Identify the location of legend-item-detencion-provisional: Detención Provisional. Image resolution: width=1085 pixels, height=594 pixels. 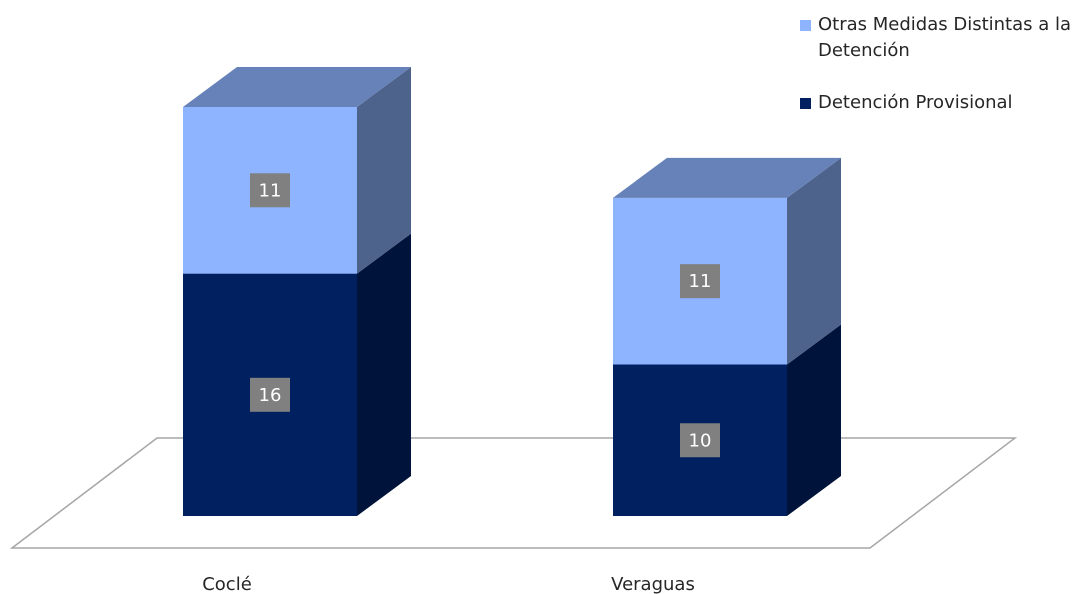
(942, 103).